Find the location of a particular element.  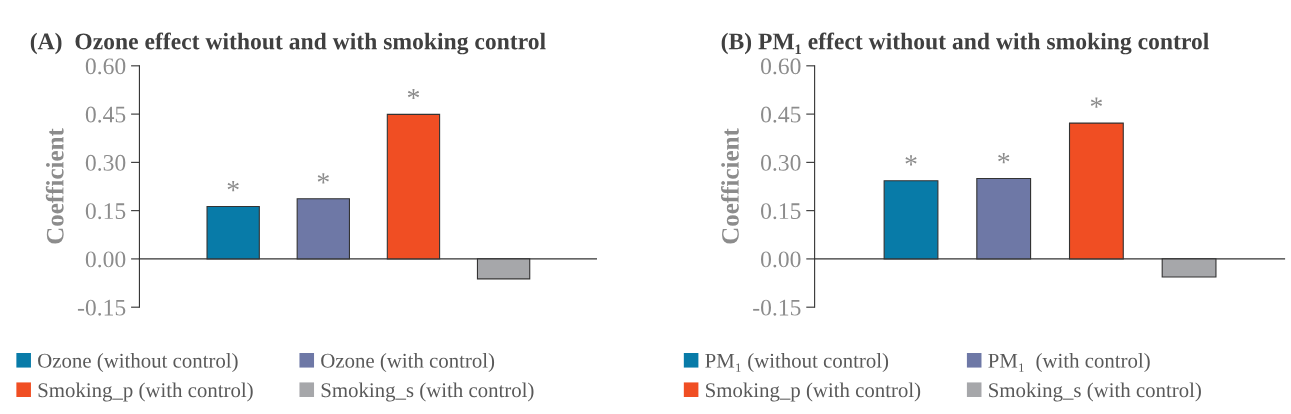

chart-title: (A) Ozone effect without and with smoking control is located at coordinates (288, 43).